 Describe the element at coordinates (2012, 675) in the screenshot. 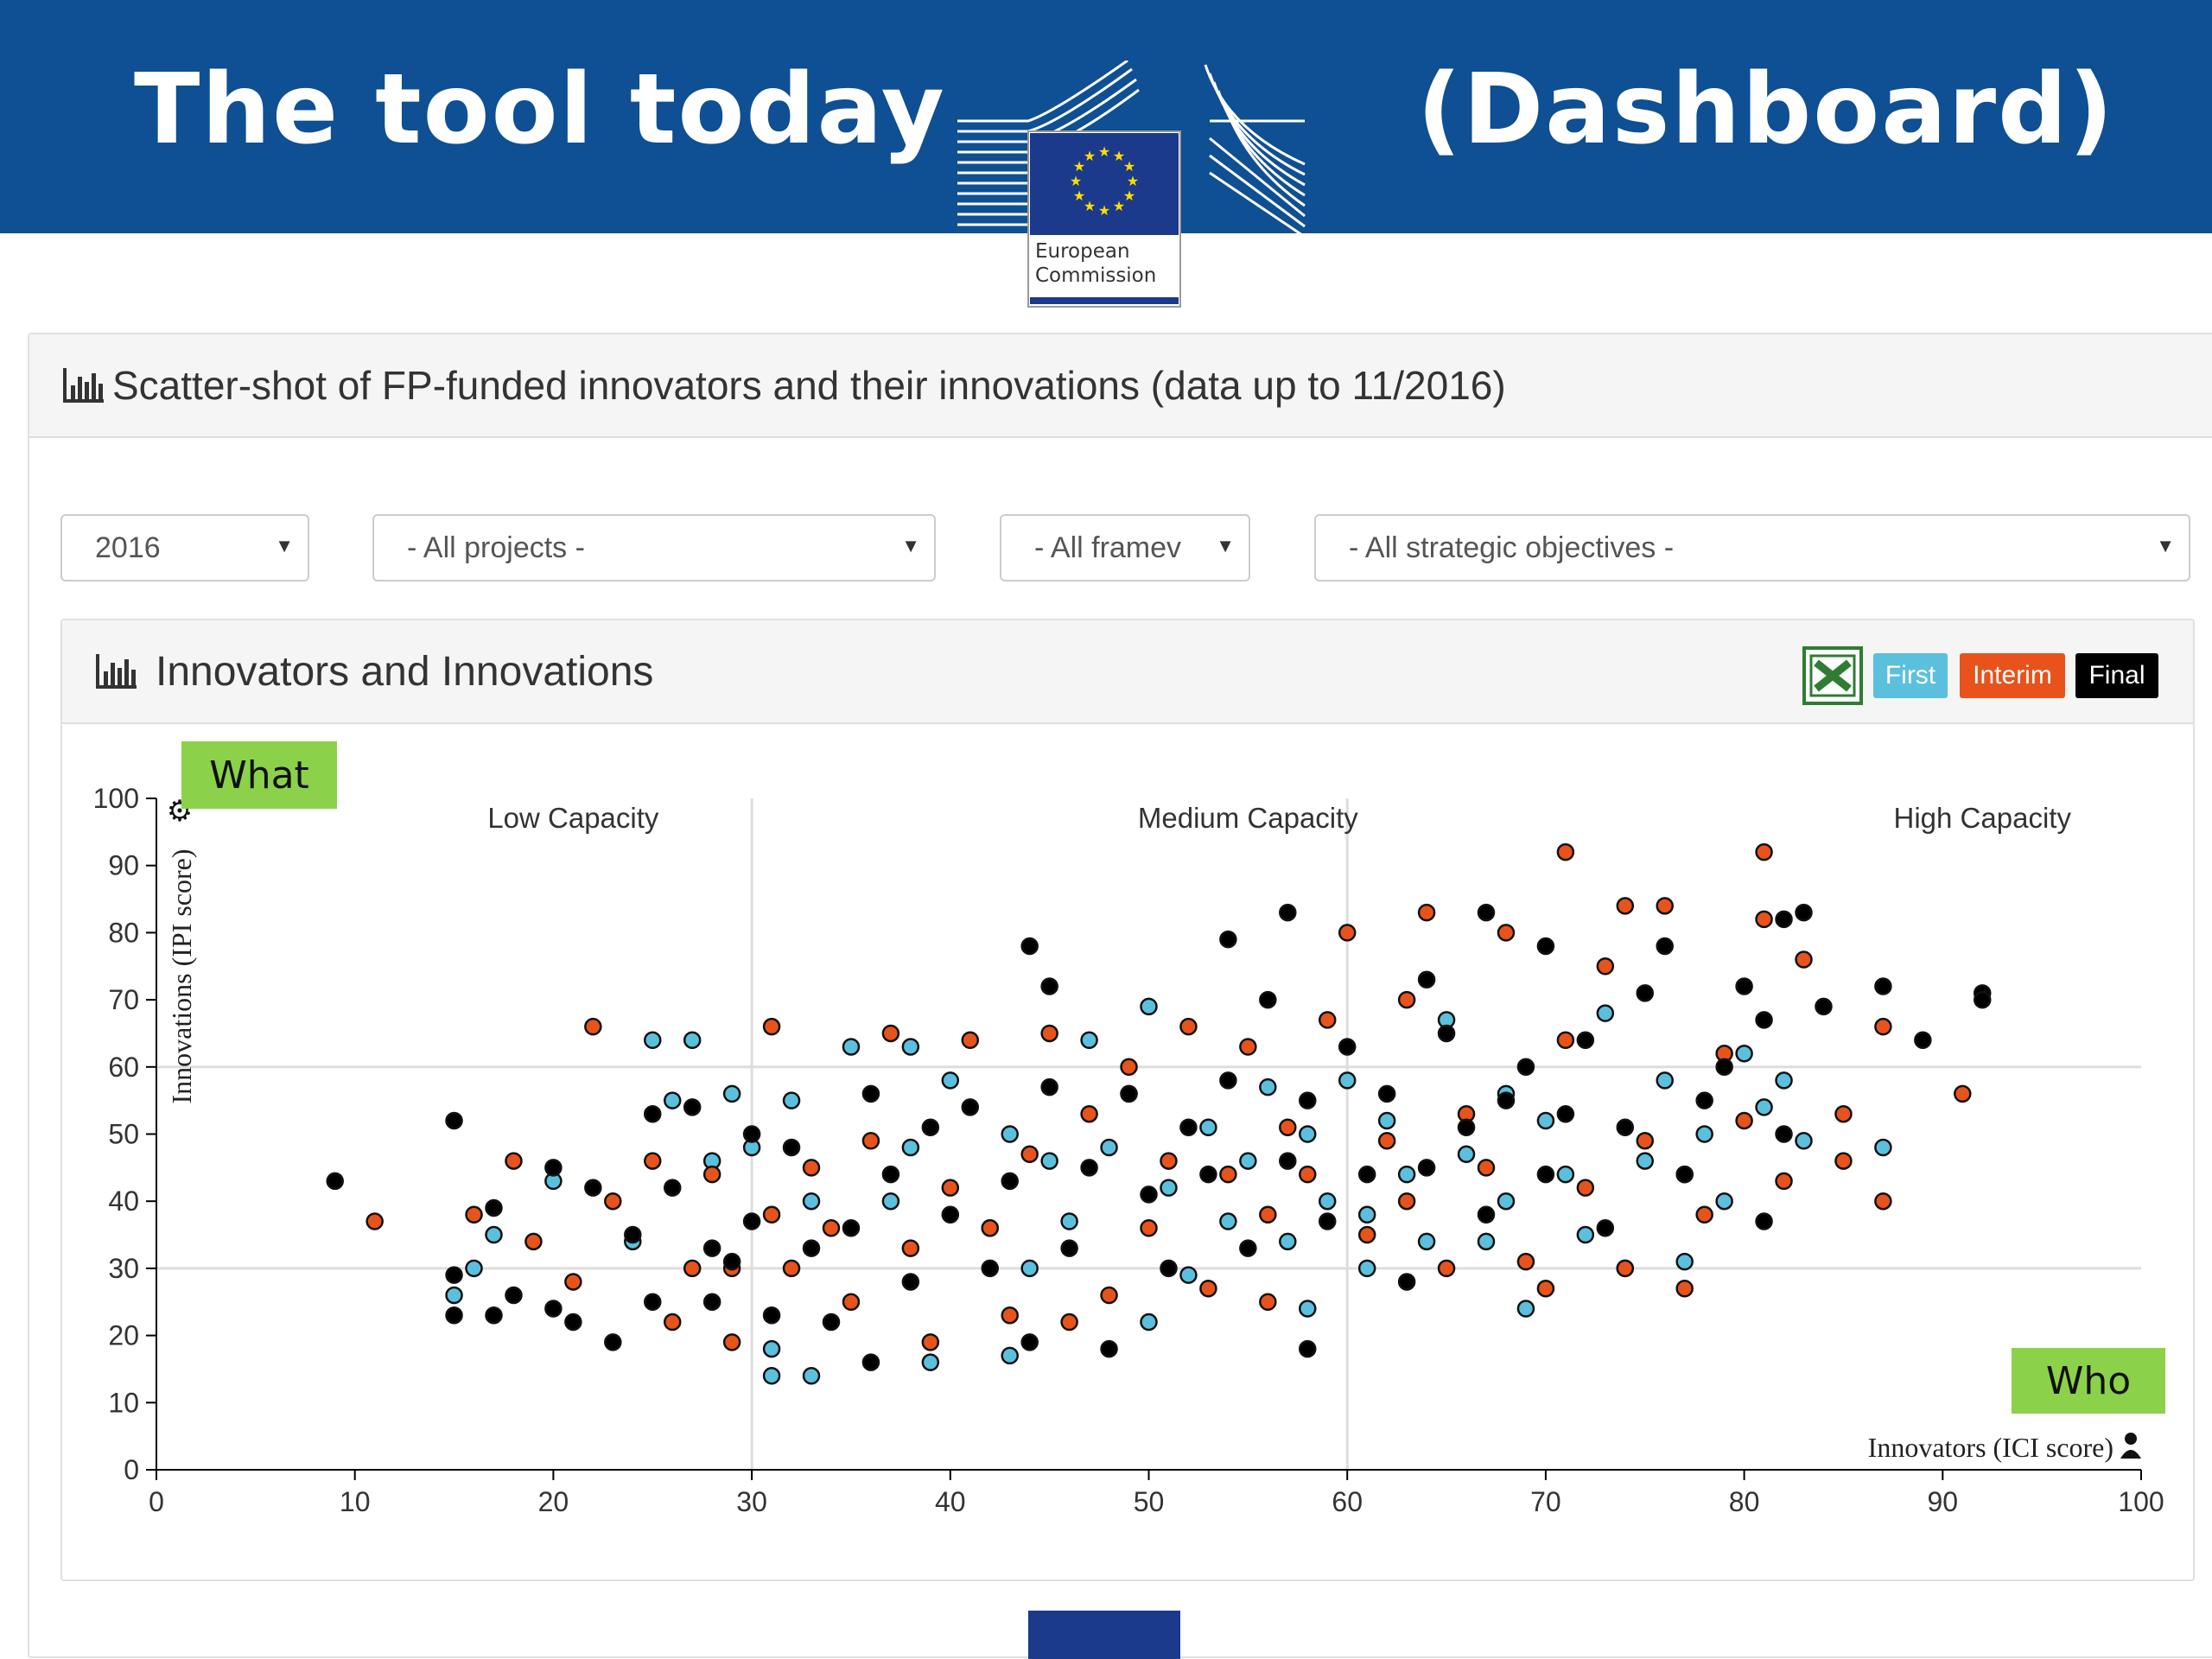

I see `legend-interim-button: Interim` at that location.